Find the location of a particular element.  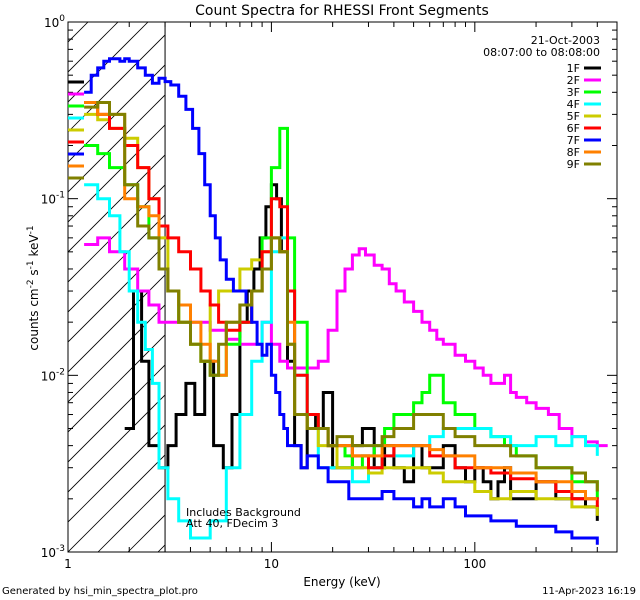

chart-title: Count Spectra for RHESSI Front Segments is located at coordinates (342, 11).